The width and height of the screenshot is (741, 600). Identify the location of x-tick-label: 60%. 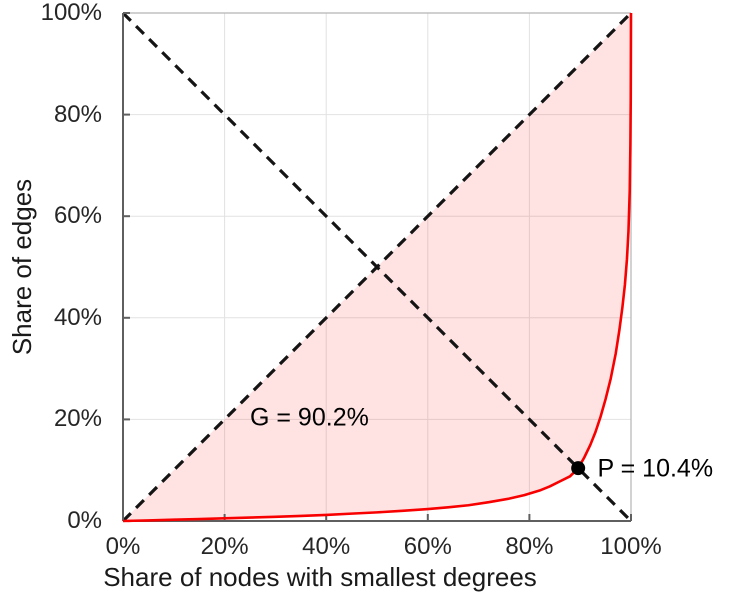
(427, 546).